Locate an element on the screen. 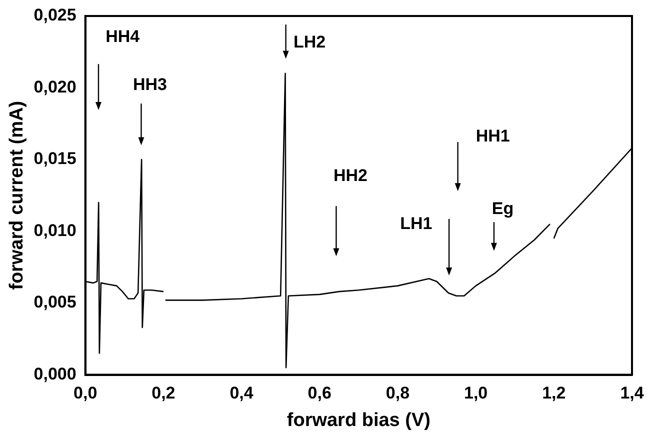 This screenshot has width=648, height=436. y-tick-label: 0,010 is located at coordinates (55, 230).